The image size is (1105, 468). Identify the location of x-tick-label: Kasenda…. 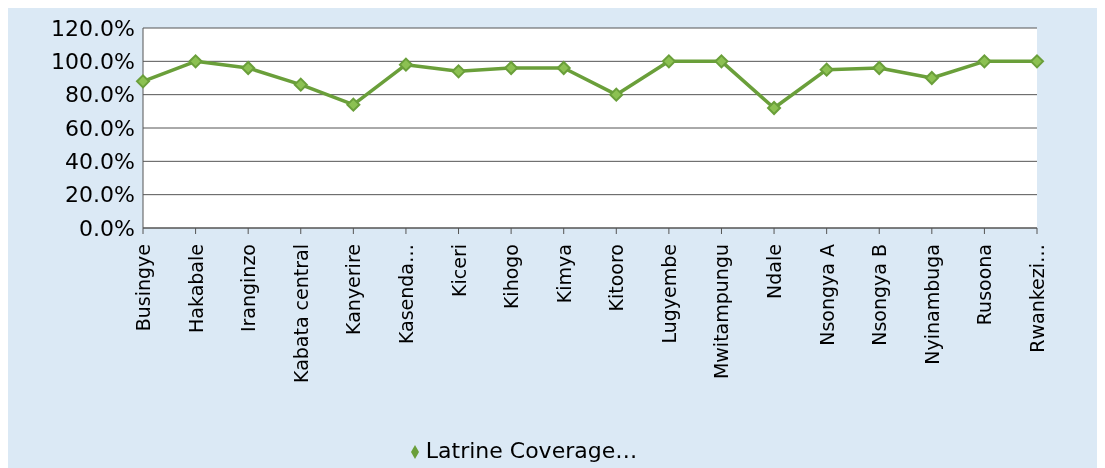
(405, 294).